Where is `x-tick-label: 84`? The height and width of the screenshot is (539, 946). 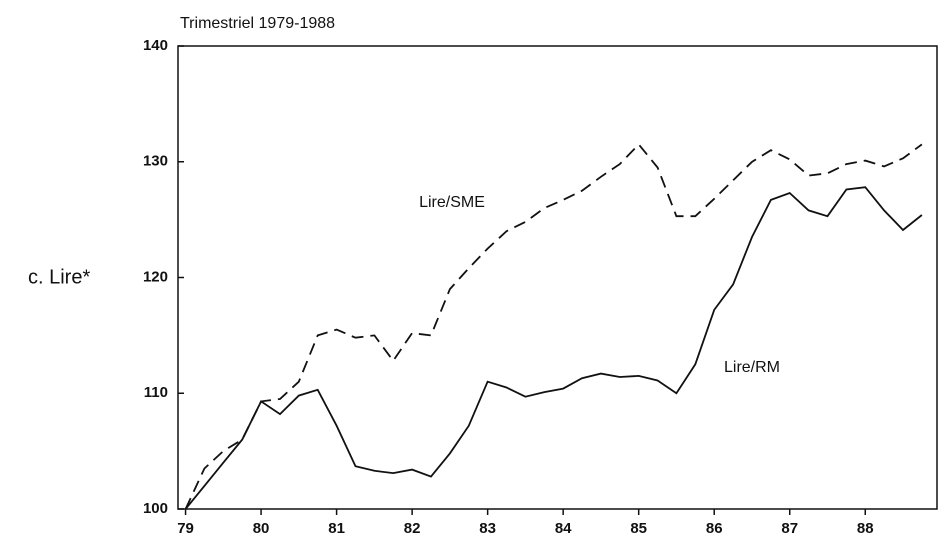 x-tick-label: 84 is located at coordinates (563, 528).